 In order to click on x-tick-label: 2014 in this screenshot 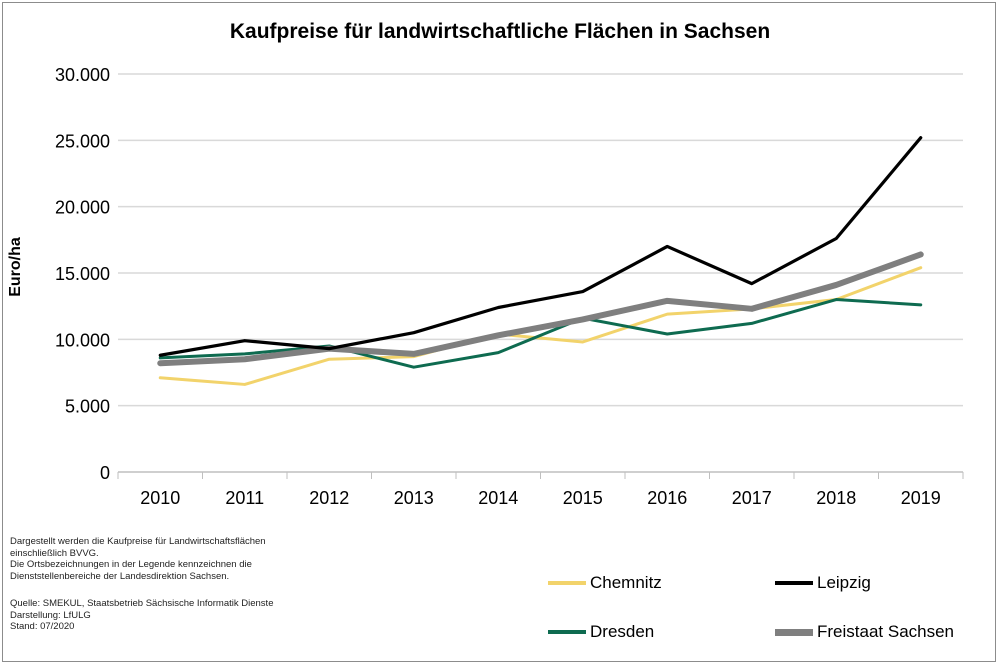, I will do `click(498, 498)`.